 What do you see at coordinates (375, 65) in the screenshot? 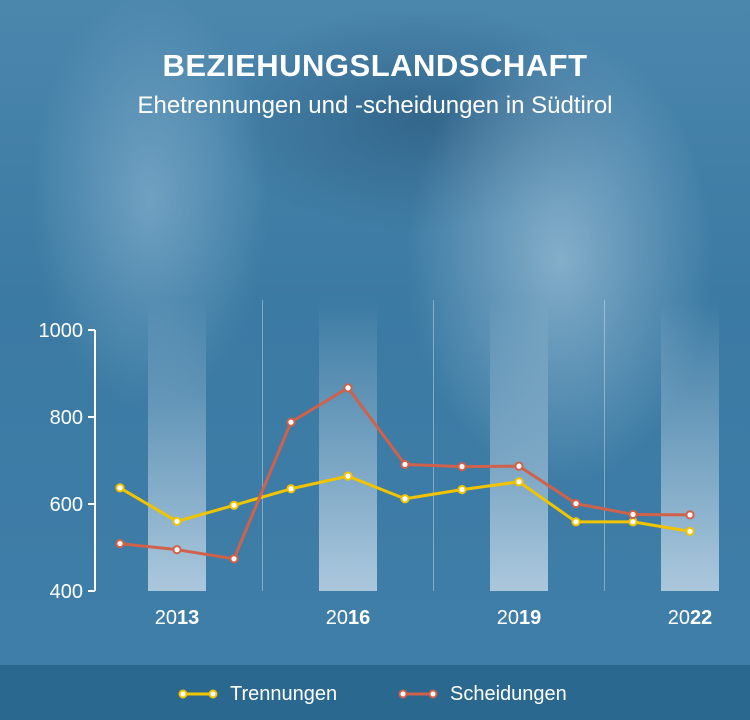
I see `chart-title: BEZIEHUNGSLANDSCHAFT` at bounding box center [375, 65].